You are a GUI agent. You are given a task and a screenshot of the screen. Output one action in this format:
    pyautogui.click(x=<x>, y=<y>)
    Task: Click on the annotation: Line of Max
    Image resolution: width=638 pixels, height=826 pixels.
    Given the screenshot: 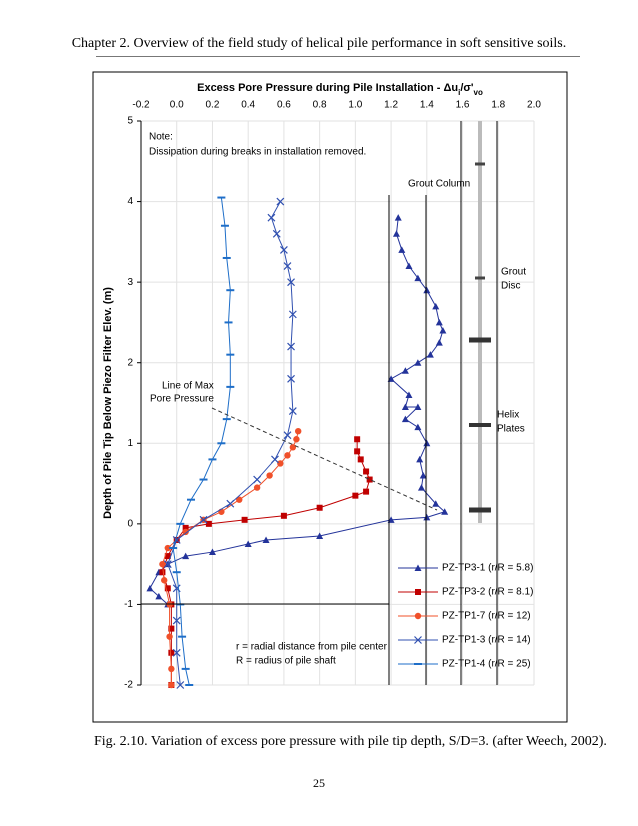 What is the action you would take?
    pyautogui.click(x=188, y=386)
    